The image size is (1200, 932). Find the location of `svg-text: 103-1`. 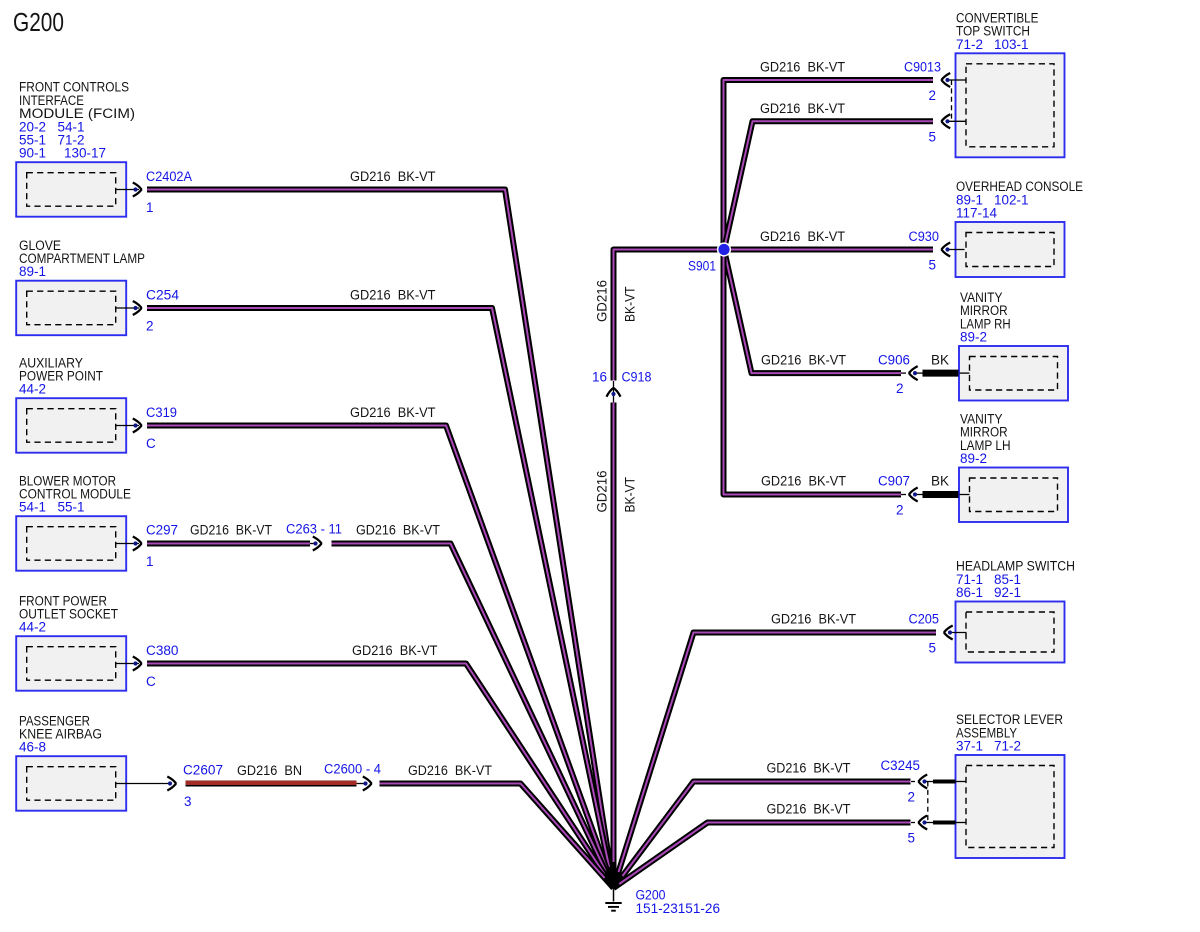

svg-text: 103-1 is located at coordinates (1011, 44).